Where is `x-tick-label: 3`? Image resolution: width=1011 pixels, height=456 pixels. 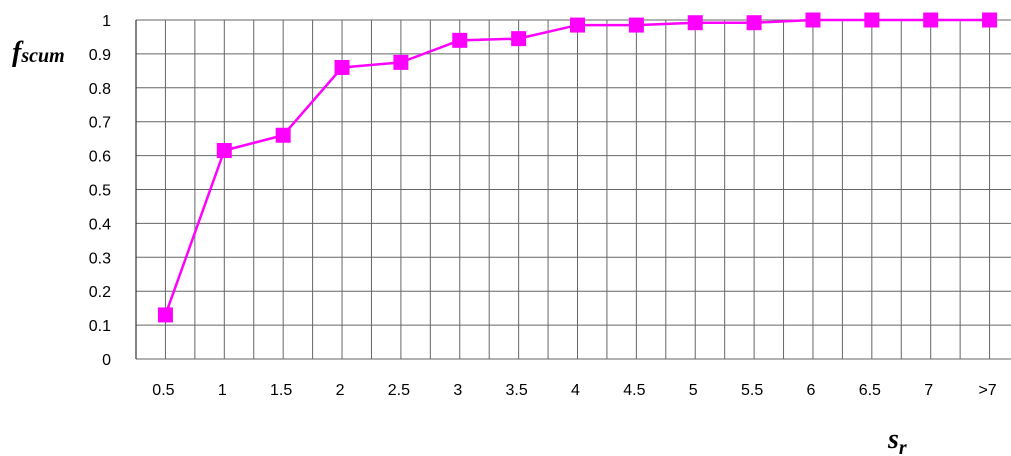
x-tick-label: 3 is located at coordinates (457, 390).